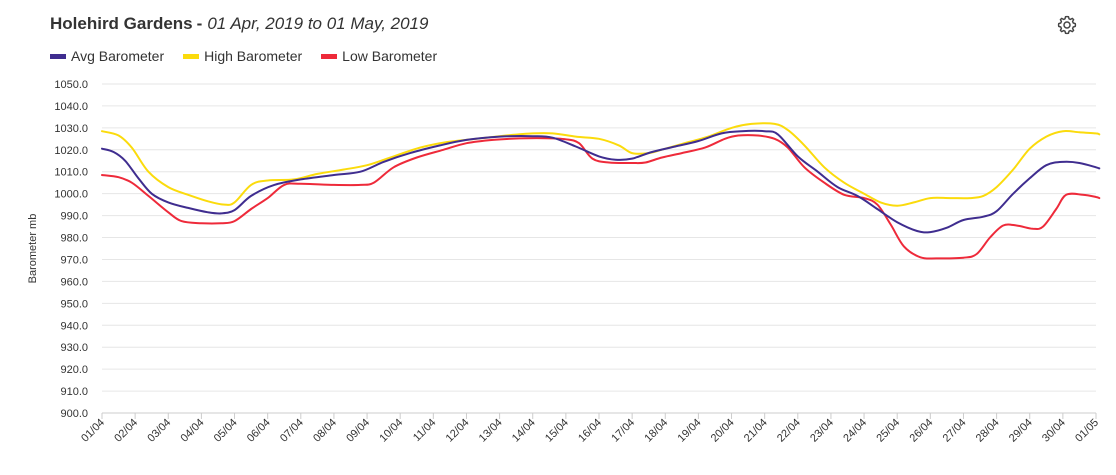 This screenshot has height=475, width=1116. What do you see at coordinates (71, 173) in the screenshot?
I see `y-tick-label: 1010.0` at bounding box center [71, 173].